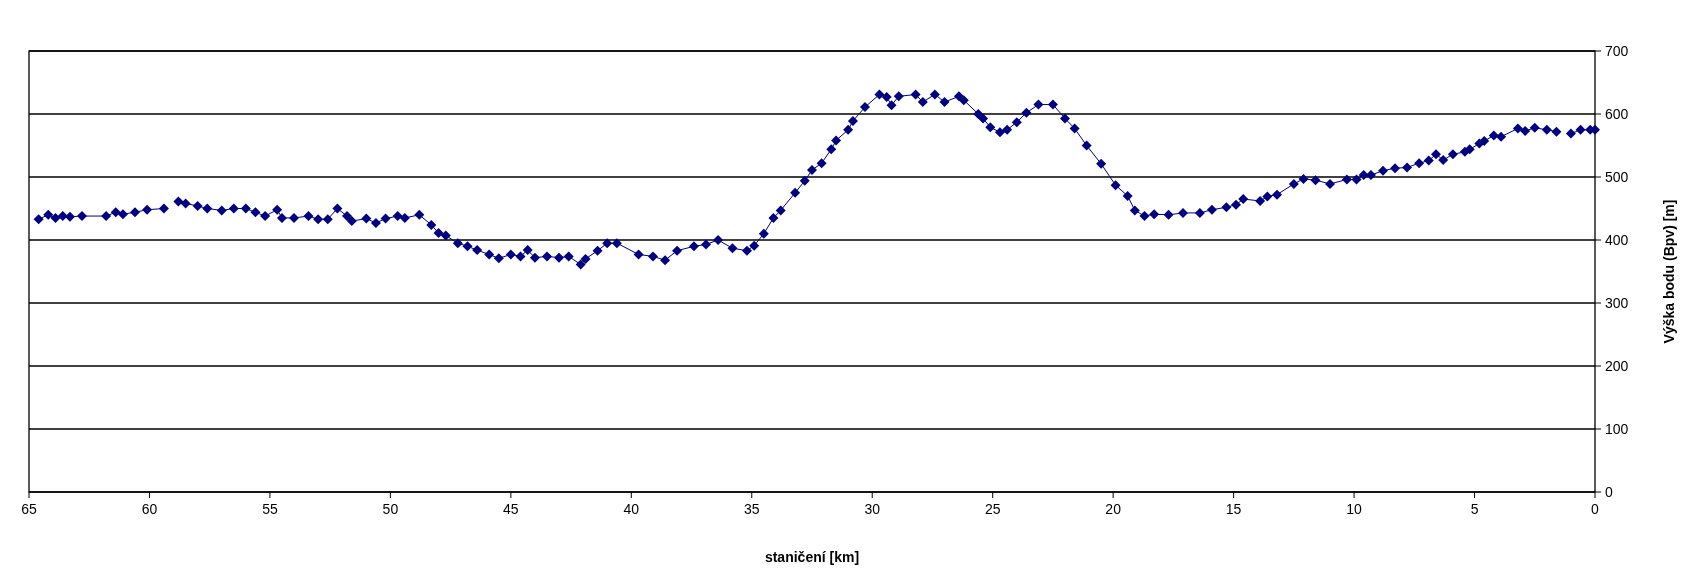 The height and width of the screenshot is (574, 1704). Describe the element at coordinates (149, 509) in the screenshot. I see `x-tick-label: 60` at that location.